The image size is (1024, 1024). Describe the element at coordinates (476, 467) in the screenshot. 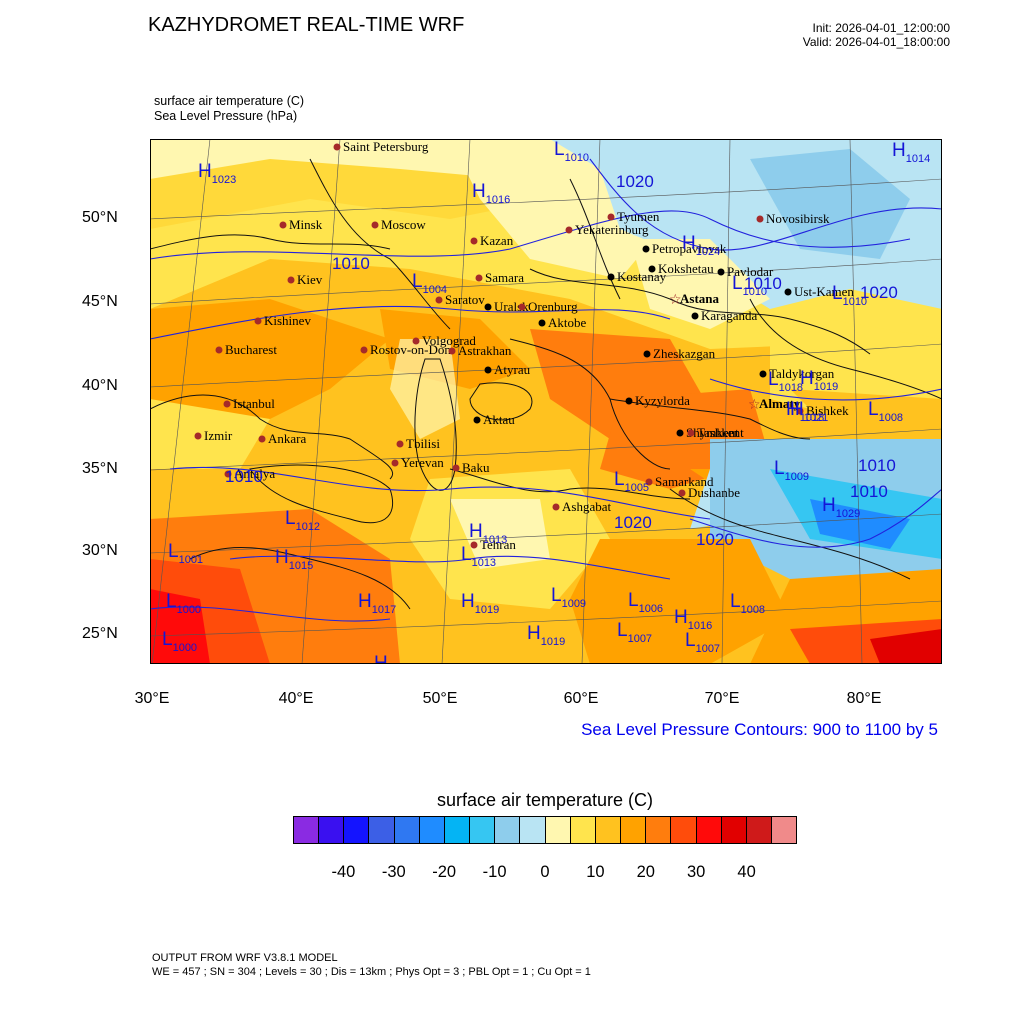

I see `city-label-baku: Baku` at that location.